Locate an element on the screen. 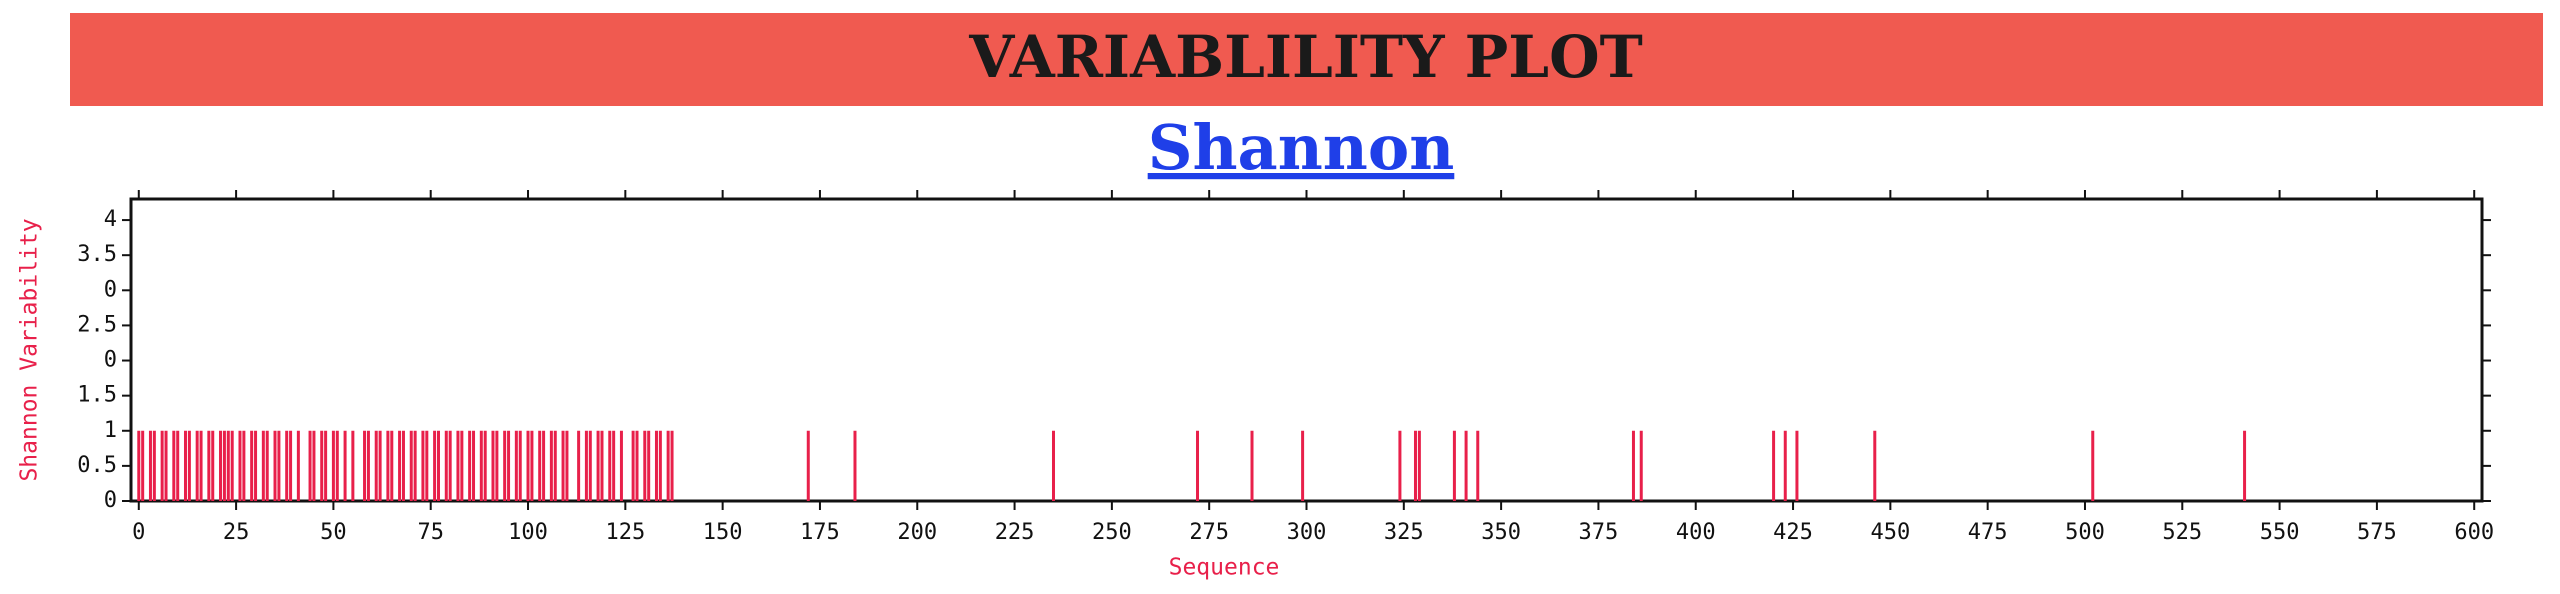  x-tick-label: 375 is located at coordinates (1599, 532).